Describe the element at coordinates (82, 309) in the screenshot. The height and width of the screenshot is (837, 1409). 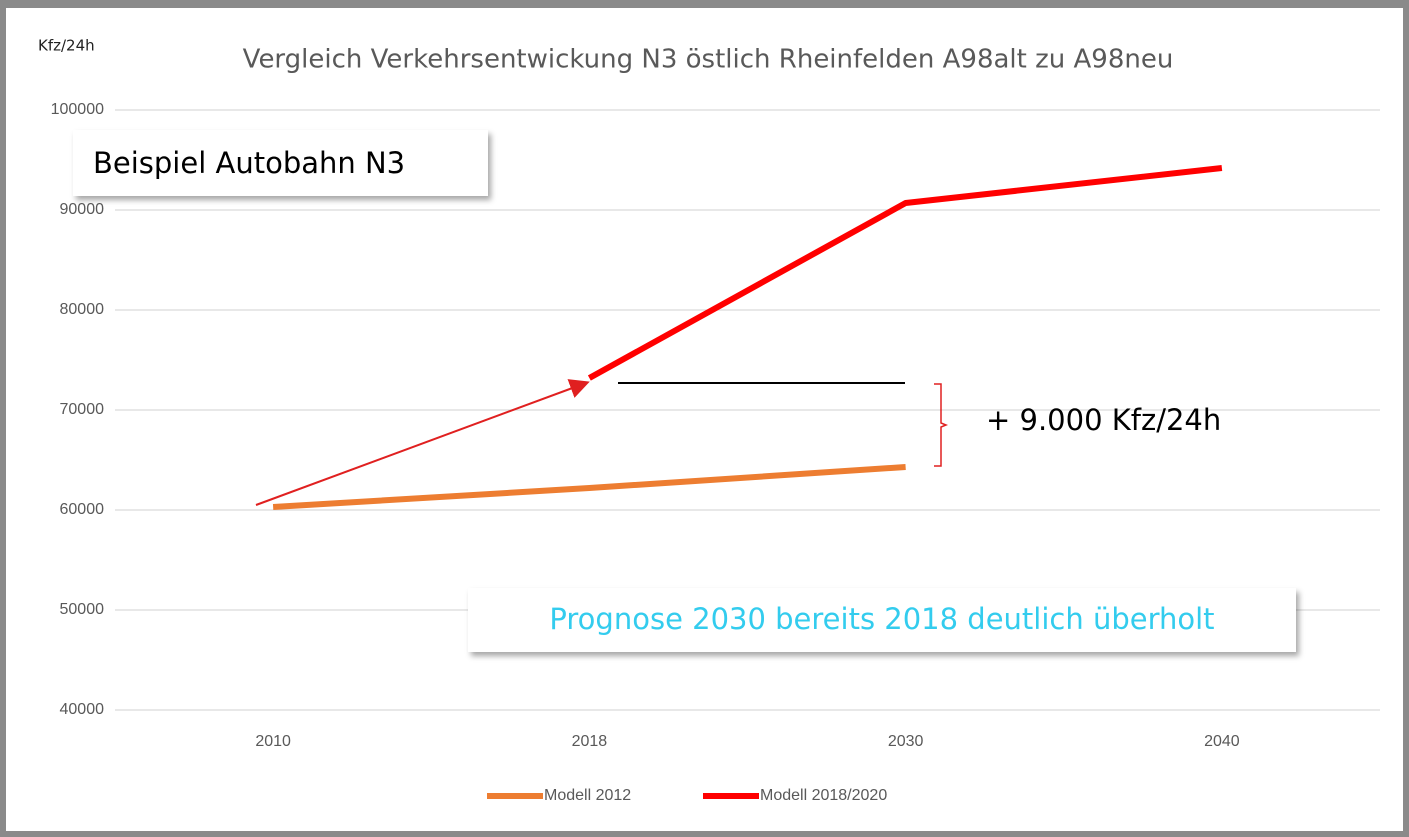
I see `y-tick-label: 80000` at that location.